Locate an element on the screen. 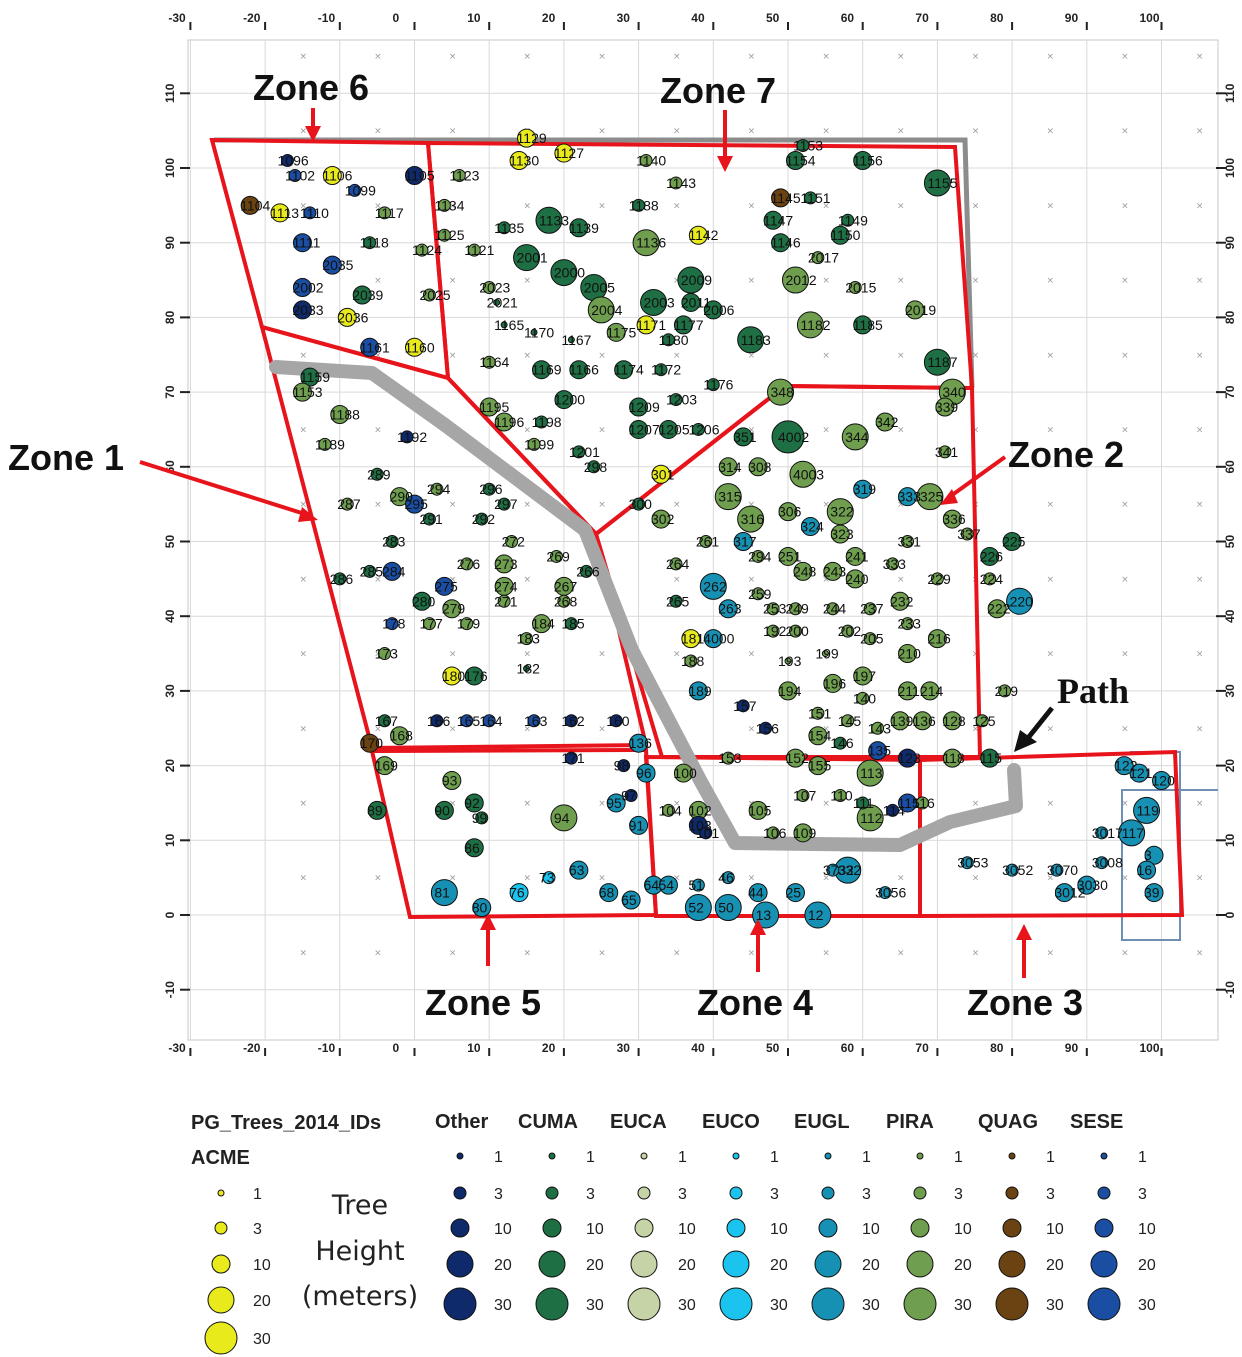 This screenshot has height=1357, width=1242. y-tick-label: 90 is located at coordinates (170, 243).